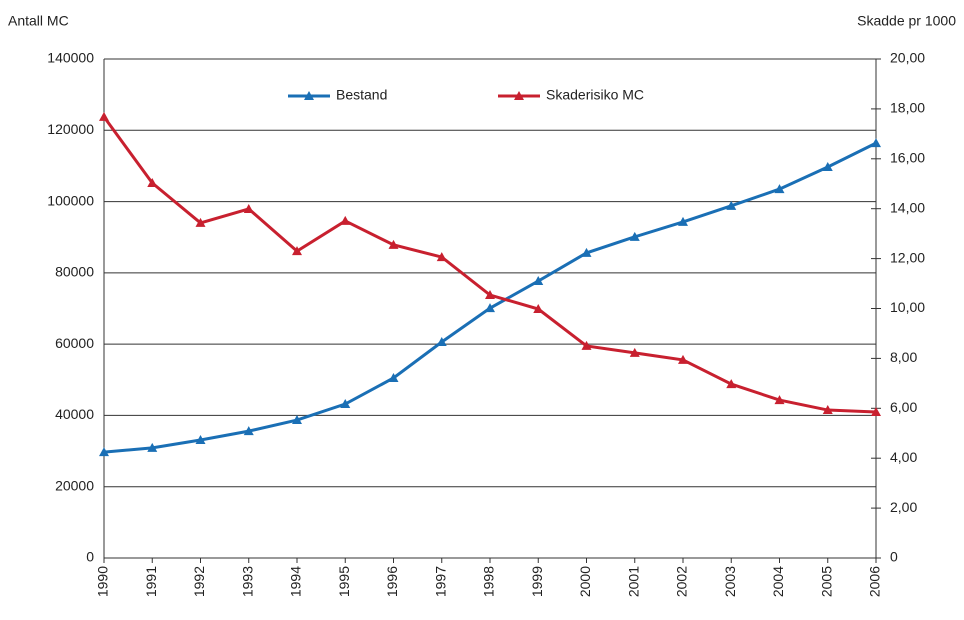 This screenshot has width=964, height=620. What do you see at coordinates (907, 257) in the screenshot?
I see `y2-tick-label: 12,00` at bounding box center [907, 257].